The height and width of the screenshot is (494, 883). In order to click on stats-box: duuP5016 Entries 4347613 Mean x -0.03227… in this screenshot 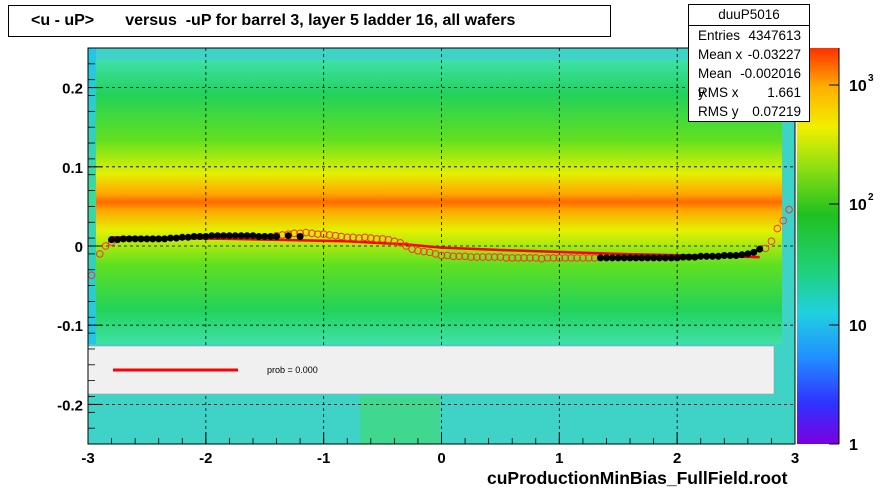, I will do `click(749, 63)`.